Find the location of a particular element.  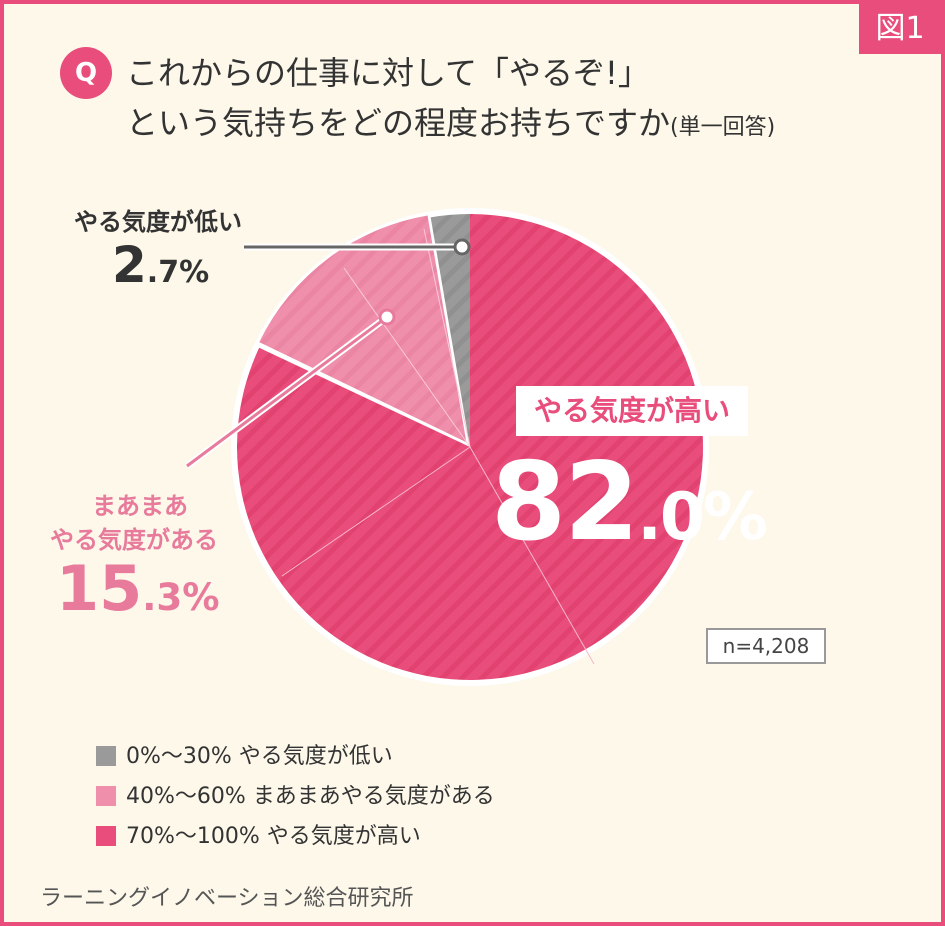

label-mid-dec: .3% is located at coordinates (181, 597).